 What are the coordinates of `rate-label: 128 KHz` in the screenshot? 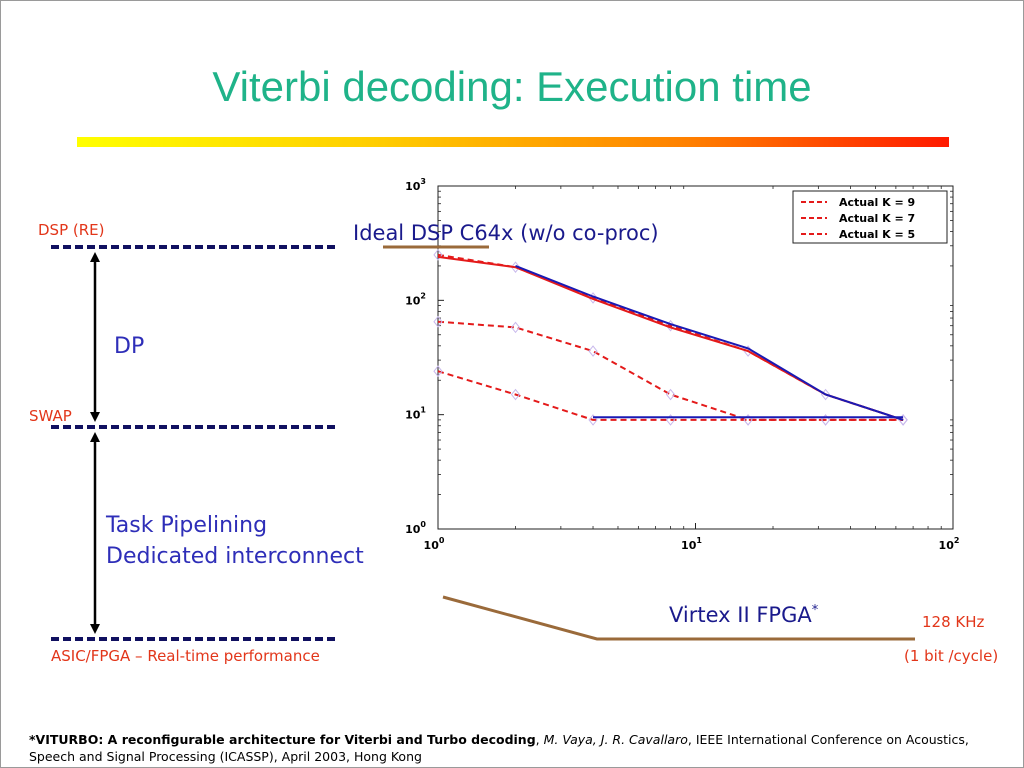 It's located at (953, 622).